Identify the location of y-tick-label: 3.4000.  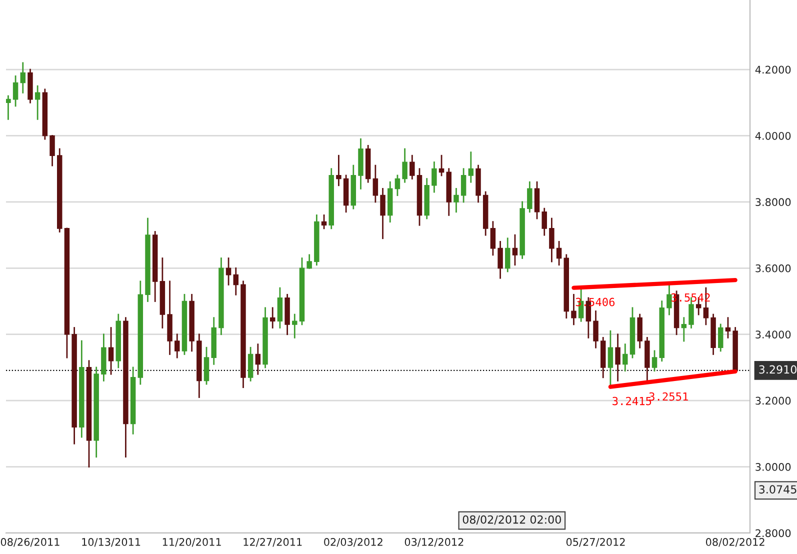
(773, 334).